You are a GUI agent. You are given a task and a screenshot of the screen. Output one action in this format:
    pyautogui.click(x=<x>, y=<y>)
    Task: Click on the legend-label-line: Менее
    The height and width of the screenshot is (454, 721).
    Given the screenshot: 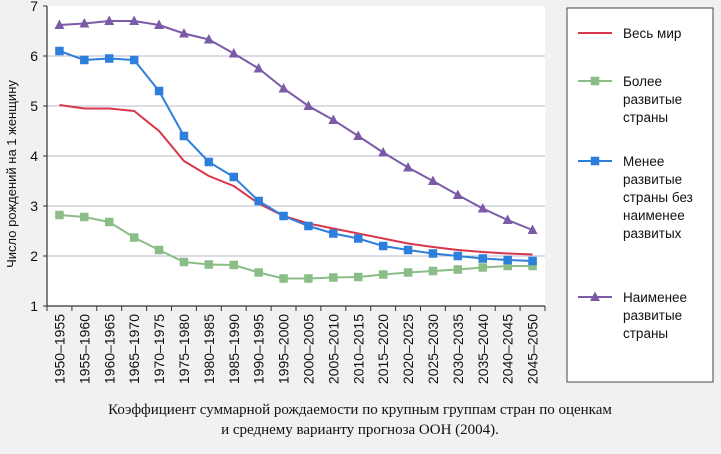 What is the action you would take?
    pyautogui.click(x=643, y=161)
    